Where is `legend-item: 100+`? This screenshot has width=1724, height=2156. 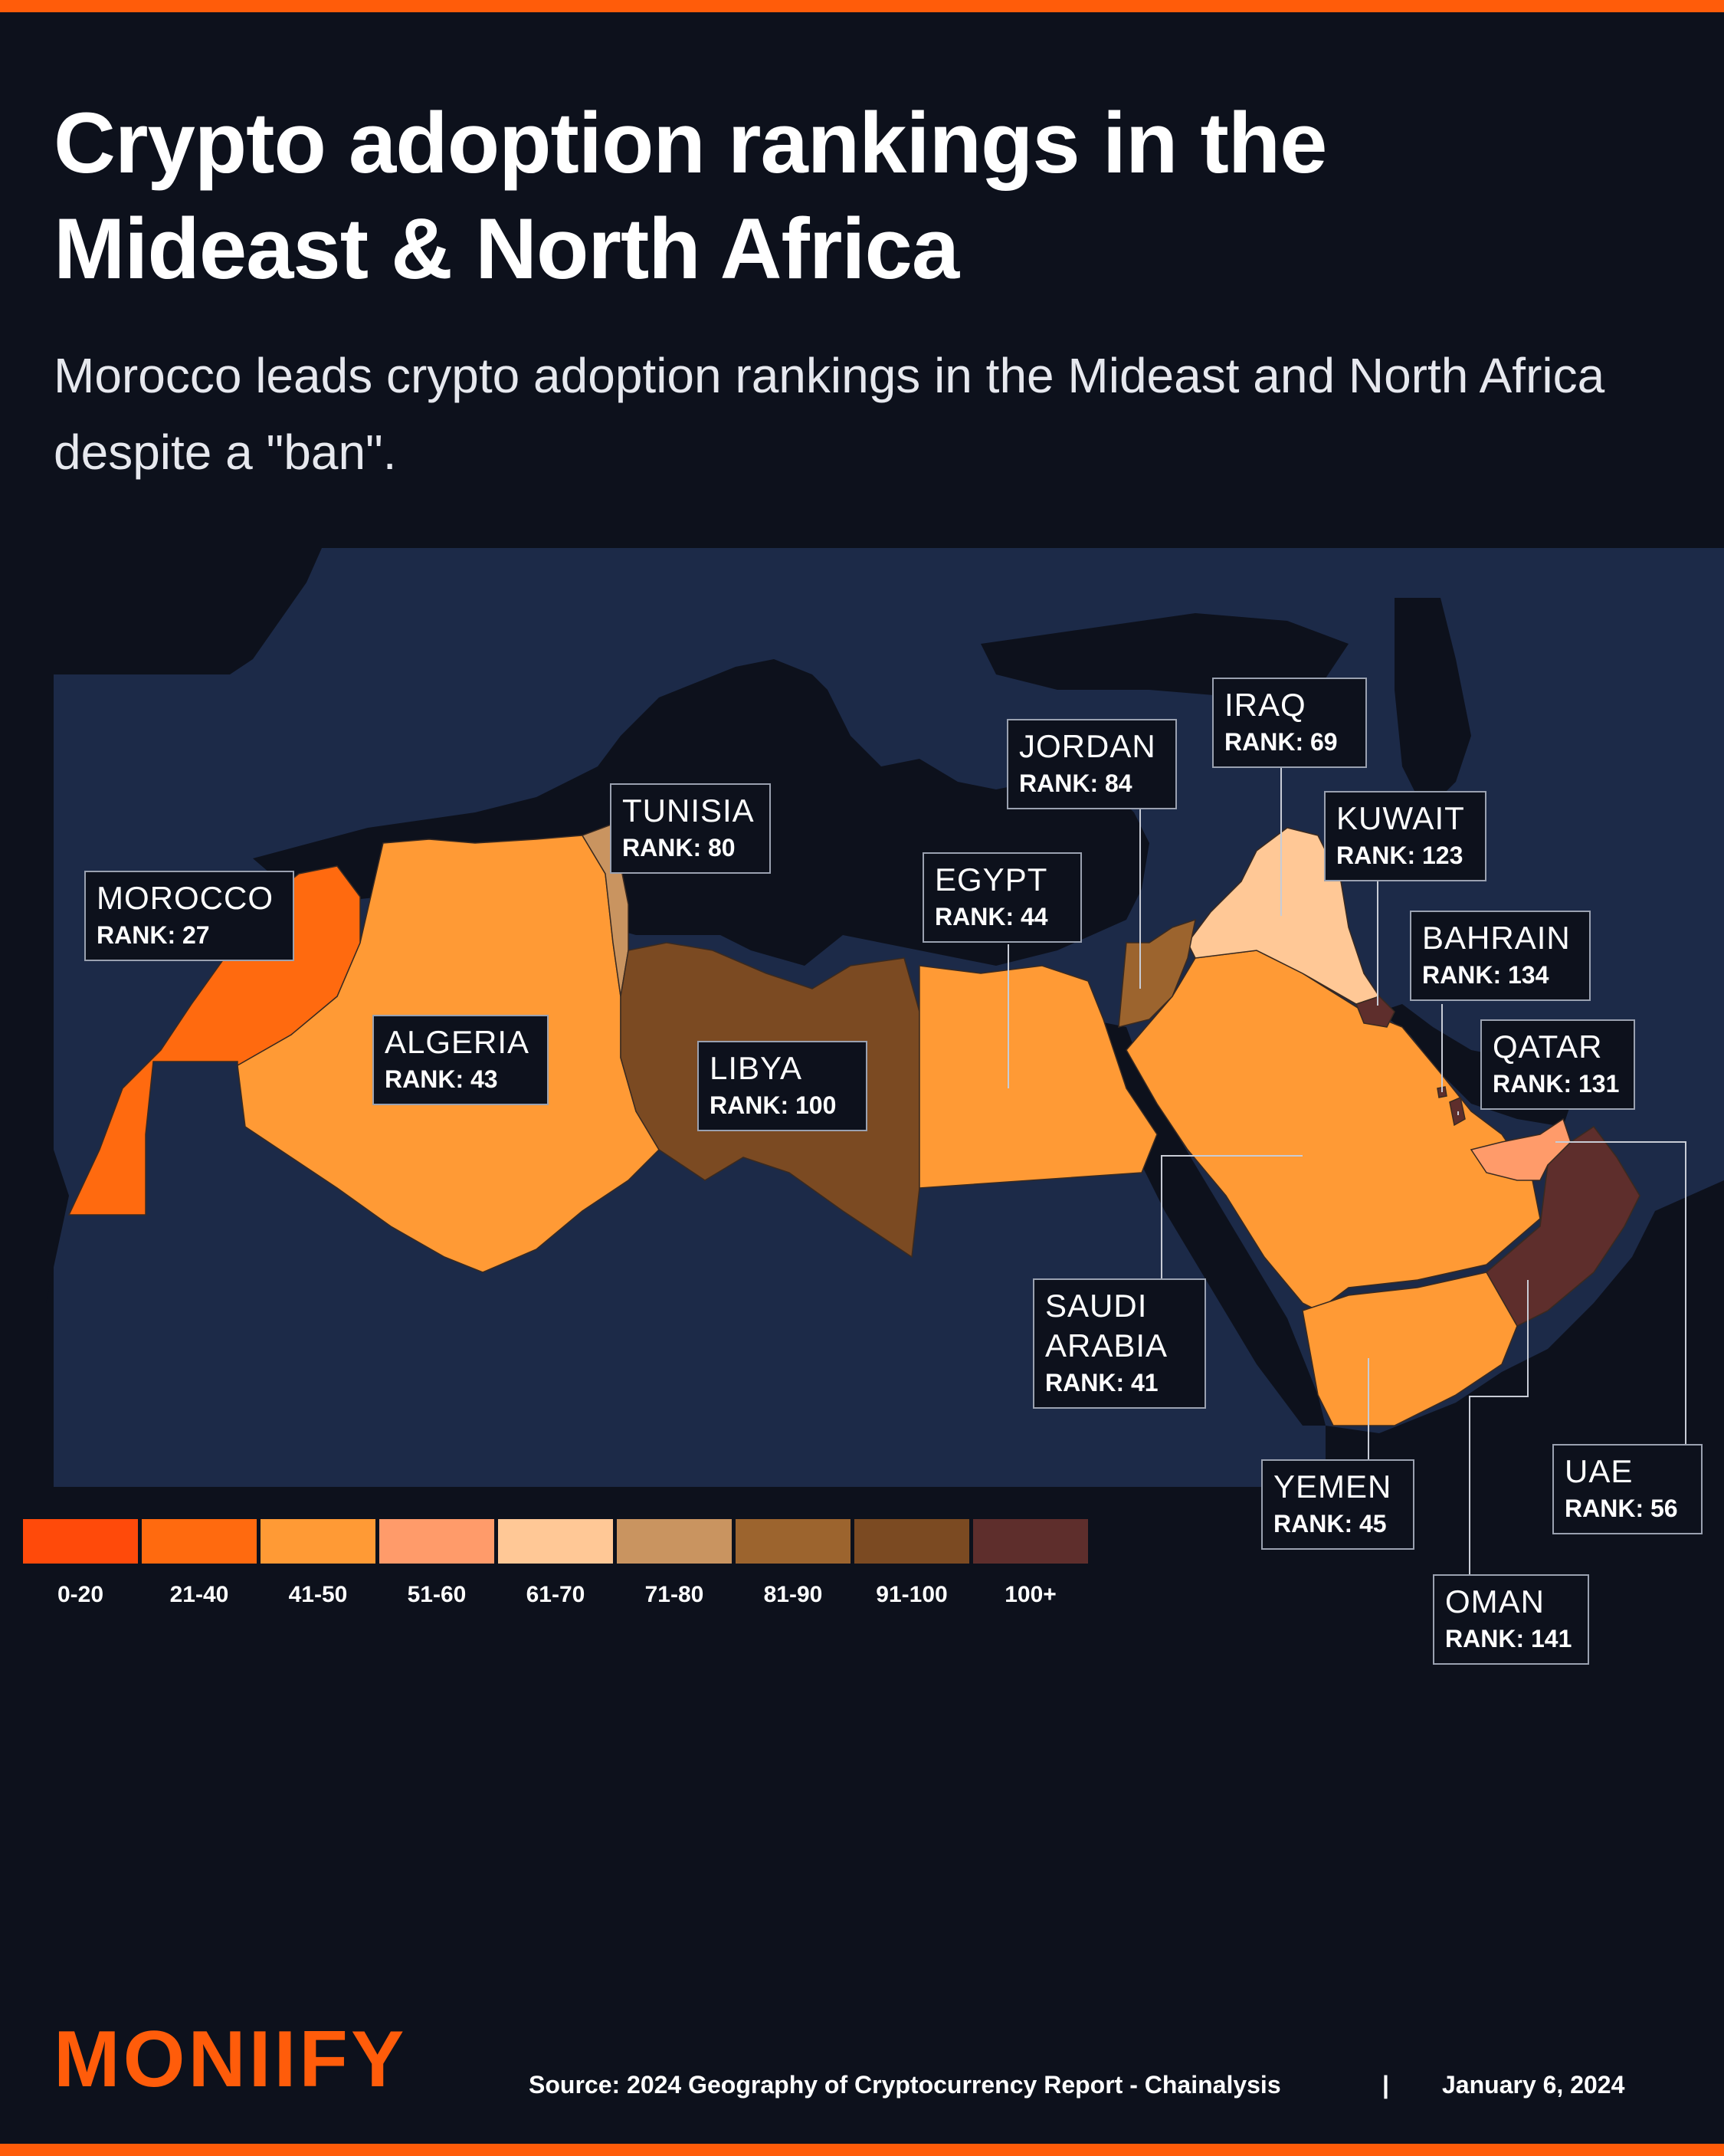 legend-item: 100+ is located at coordinates (1030, 1563).